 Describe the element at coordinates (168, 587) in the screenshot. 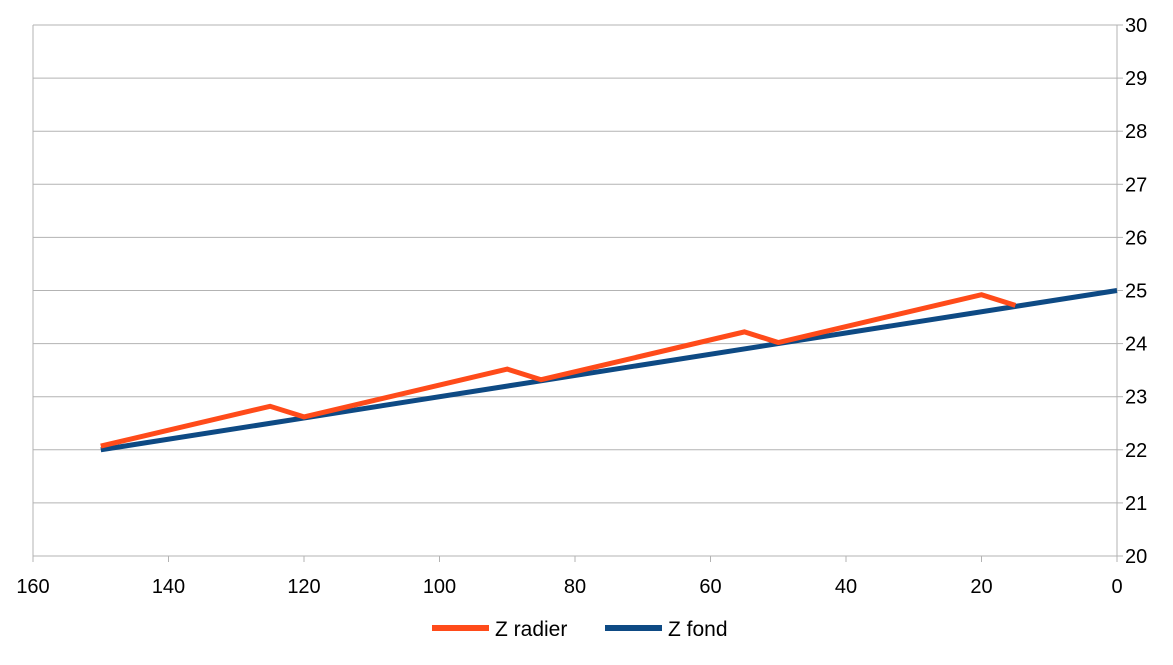

I see `x-tick-label: 140` at that location.